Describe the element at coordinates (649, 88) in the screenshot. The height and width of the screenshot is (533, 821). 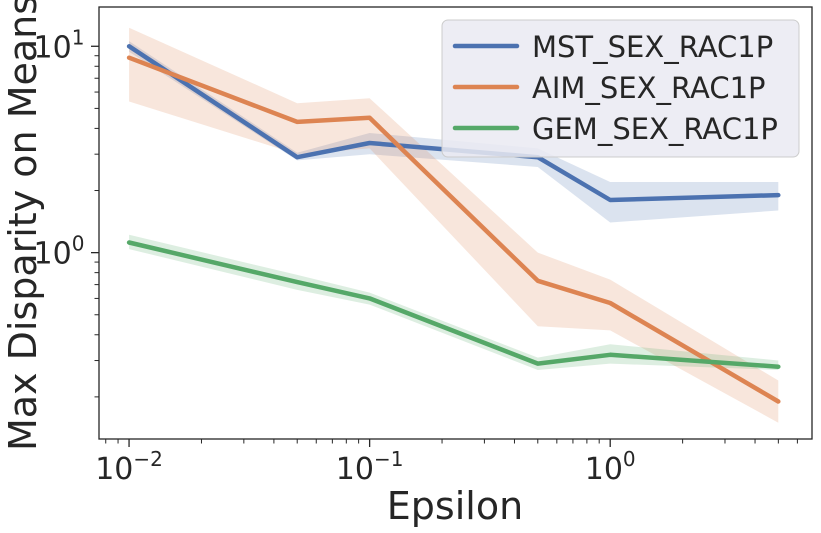
I see `legend-label-aim-sex-rac1p: AIM_SEX_RAC1P` at that location.